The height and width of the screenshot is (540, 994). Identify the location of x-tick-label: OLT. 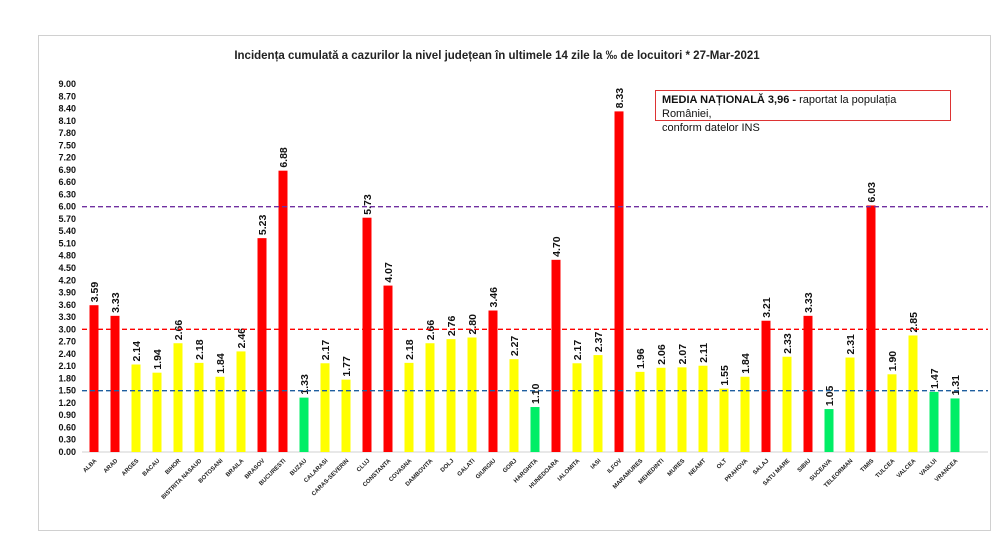
(722, 464).